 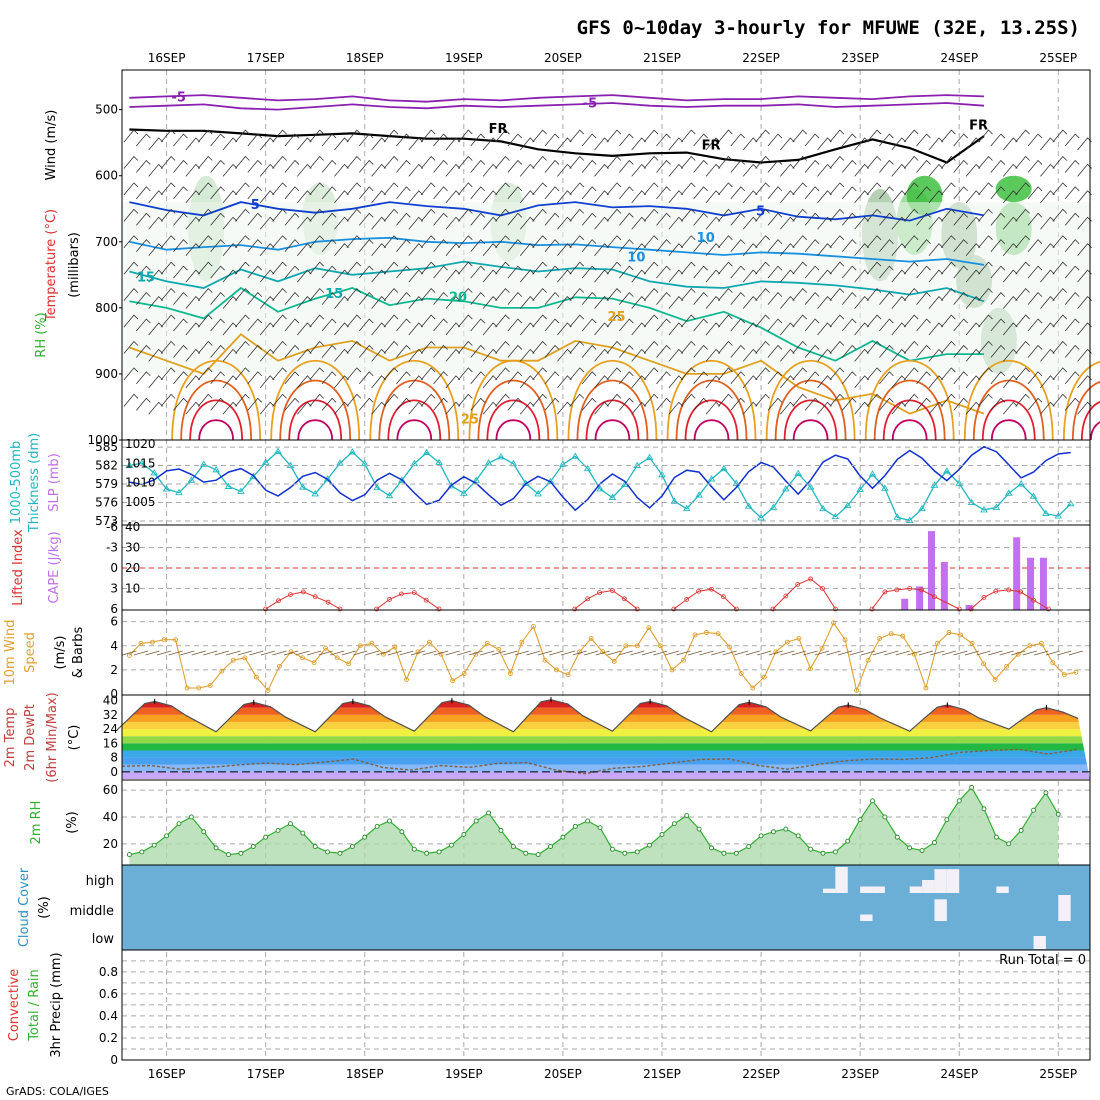 I want to click on x-date-label-top: 16SEP, so click(x=167, y=58).